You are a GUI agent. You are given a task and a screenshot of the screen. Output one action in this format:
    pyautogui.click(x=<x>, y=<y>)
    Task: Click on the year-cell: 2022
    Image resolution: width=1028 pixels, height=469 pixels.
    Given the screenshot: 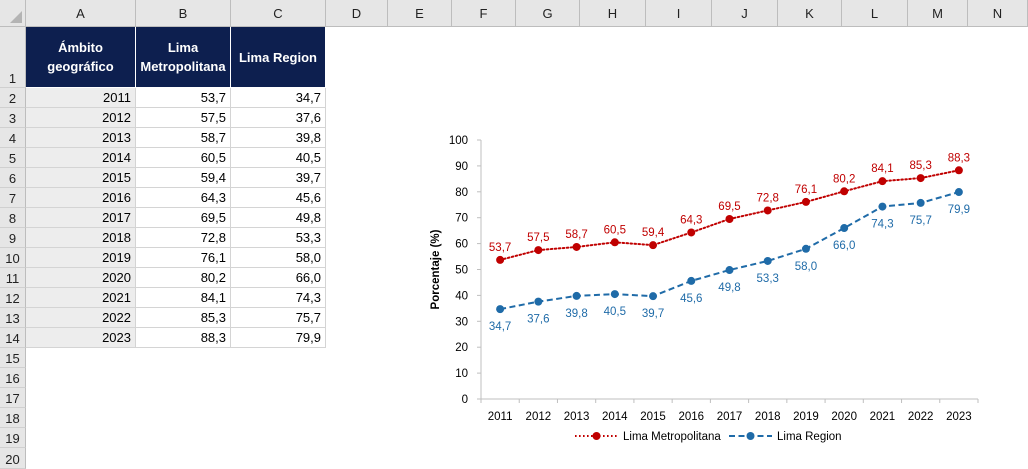 What is the action you would take?
    pyautogui.click(x=81, y=318)
    